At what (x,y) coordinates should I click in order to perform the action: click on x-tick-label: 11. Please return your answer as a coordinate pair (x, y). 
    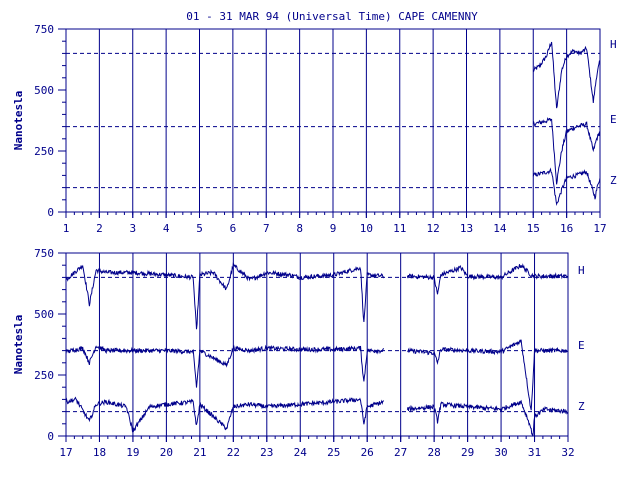
    Looking at the image, I should click on (399, 228).